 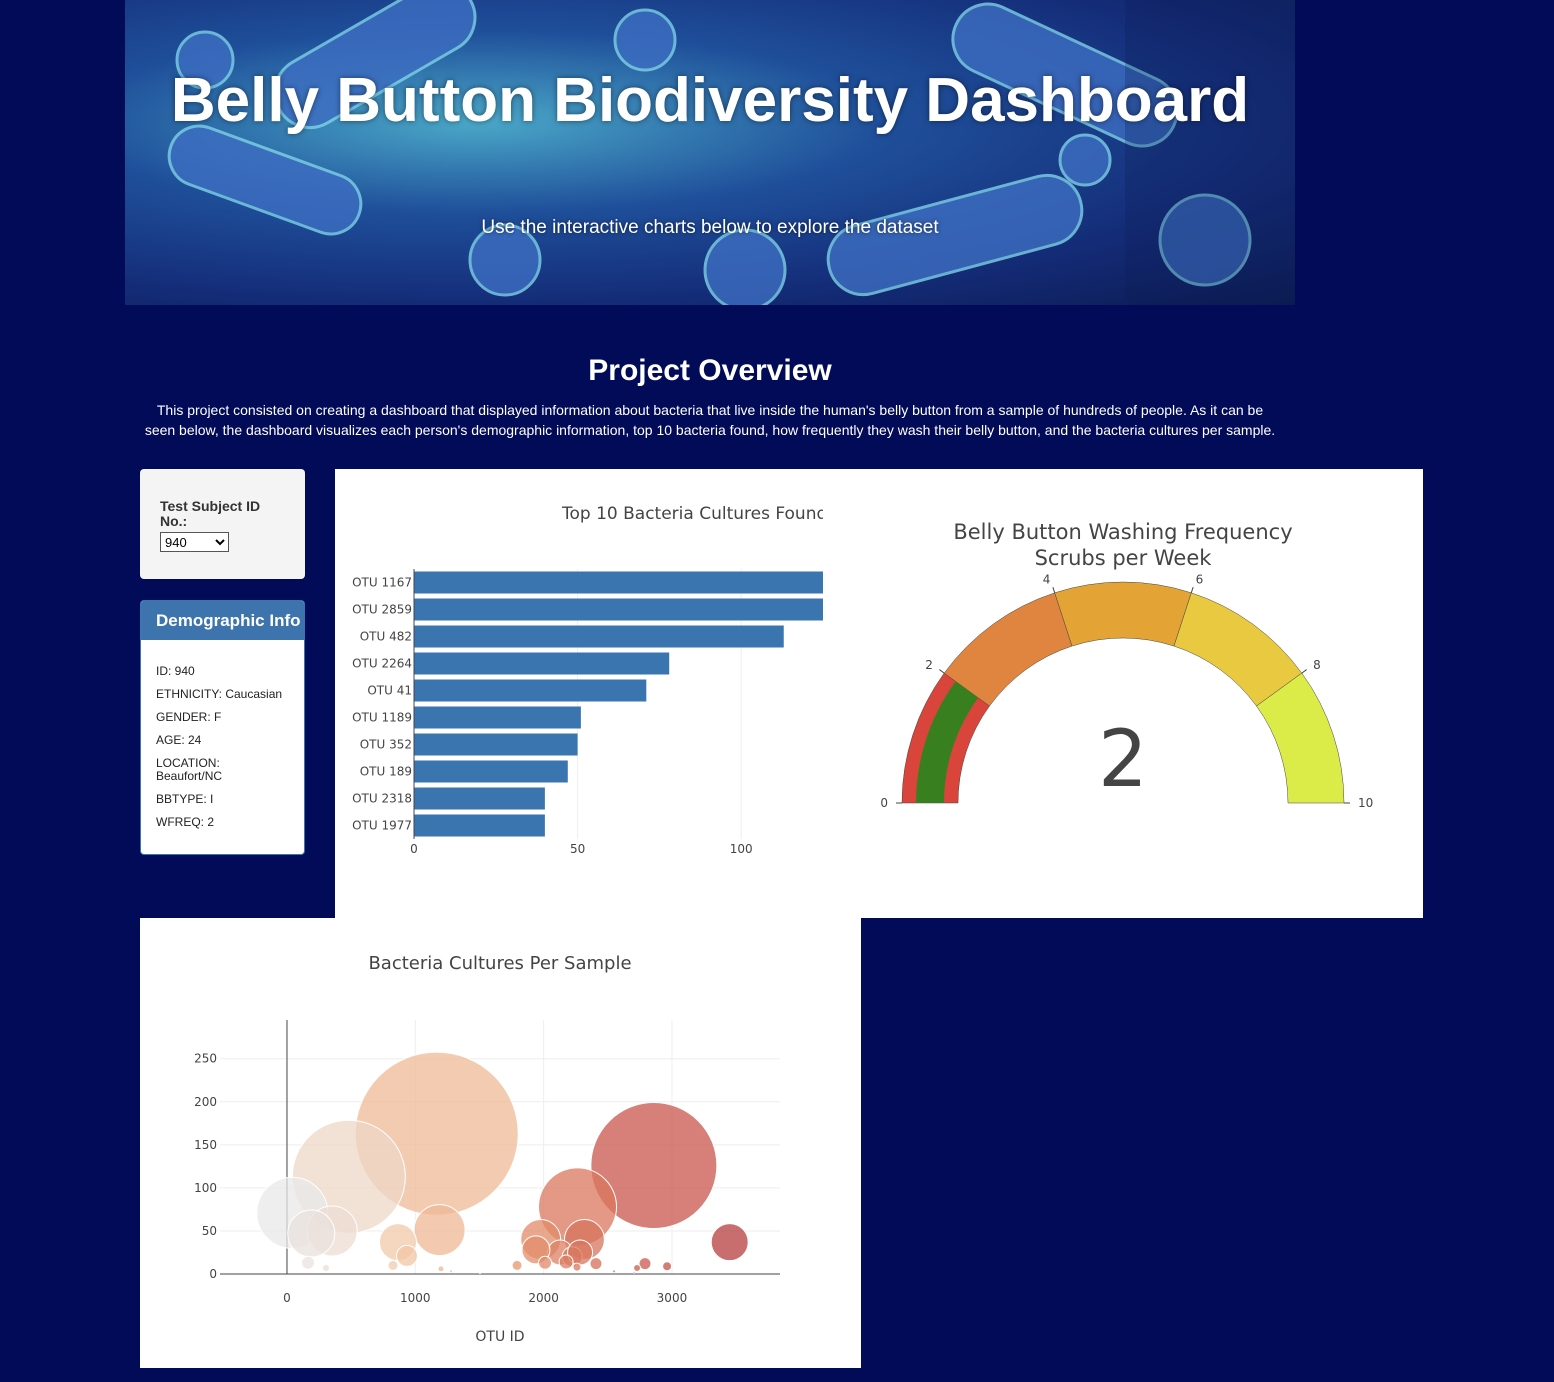 What do you see at coordinates (1123, 760) in the screenshot?
I see `gauge-value: 2` at bounding box center [1123, 760].